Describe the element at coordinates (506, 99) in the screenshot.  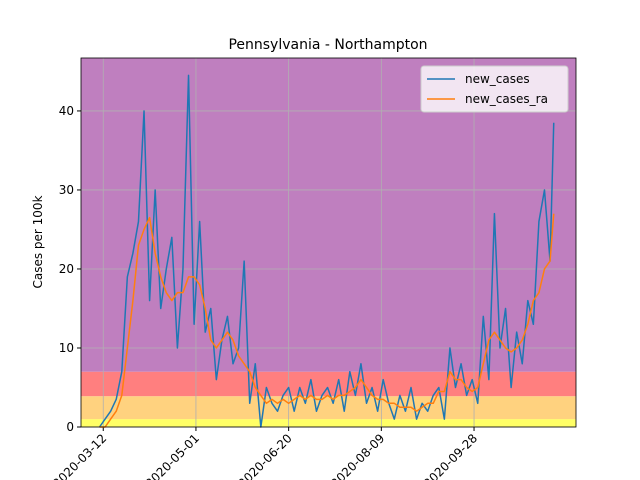
I see `legend-label: new_cases_ra` at that location.